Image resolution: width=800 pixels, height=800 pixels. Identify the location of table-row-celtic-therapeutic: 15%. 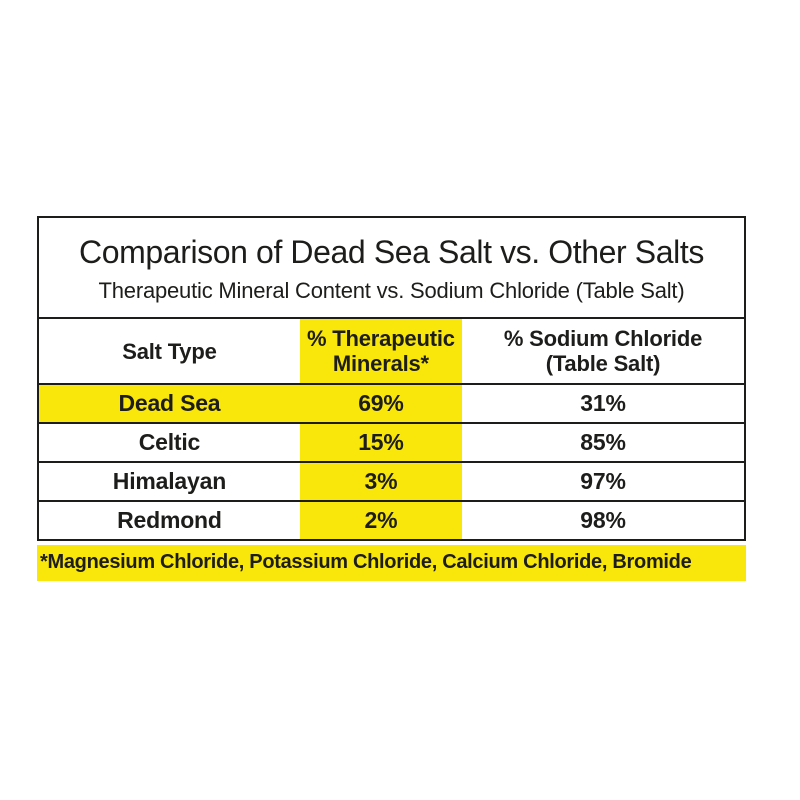
(380, 441).